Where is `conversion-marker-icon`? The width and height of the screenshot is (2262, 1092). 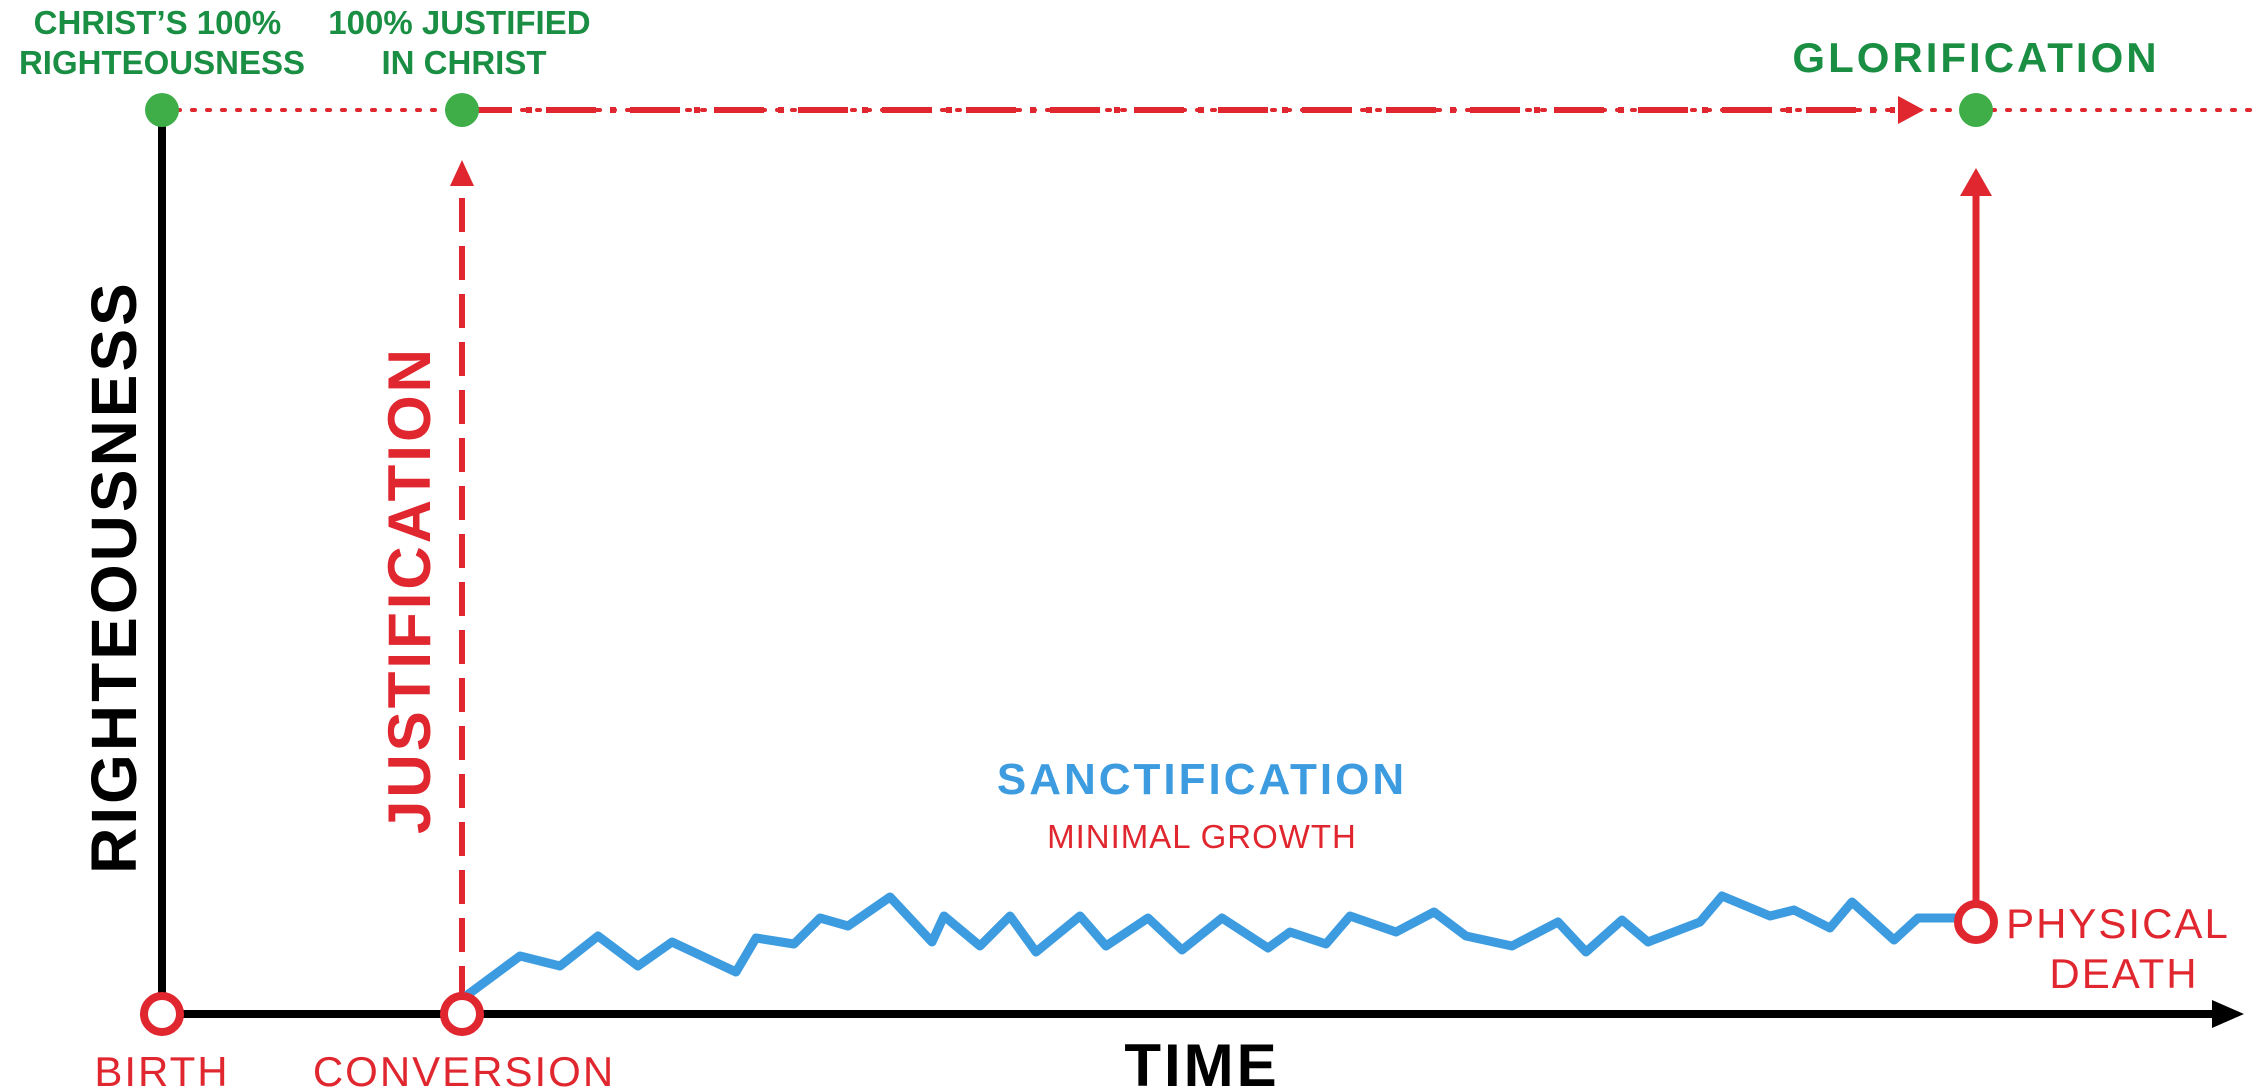
conversion-marker-icon is located at coordinates (462, 1014).